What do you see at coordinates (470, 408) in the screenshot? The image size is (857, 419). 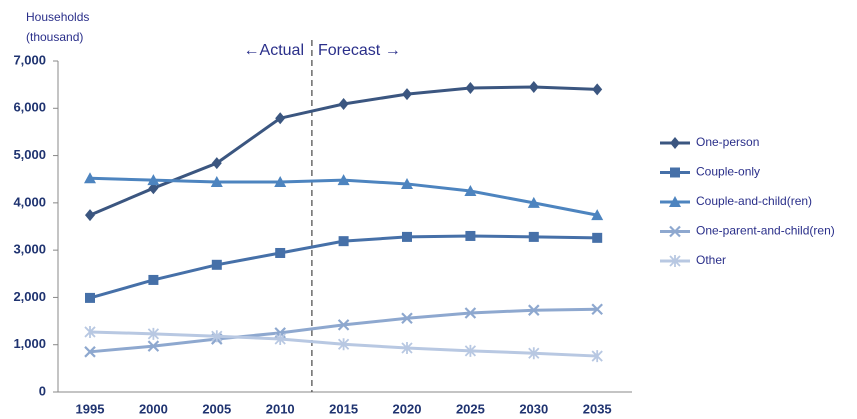 I see `x-tick-label: 2025` at bounding box center [470, 408].